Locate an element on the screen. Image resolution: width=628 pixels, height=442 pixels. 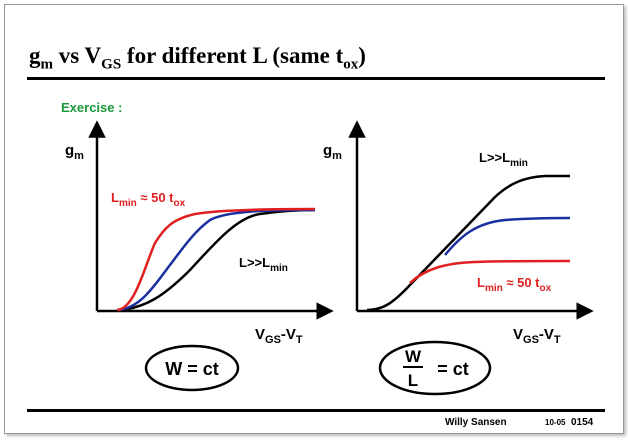
right-curve-l-large is located at coordinates (468, 243).